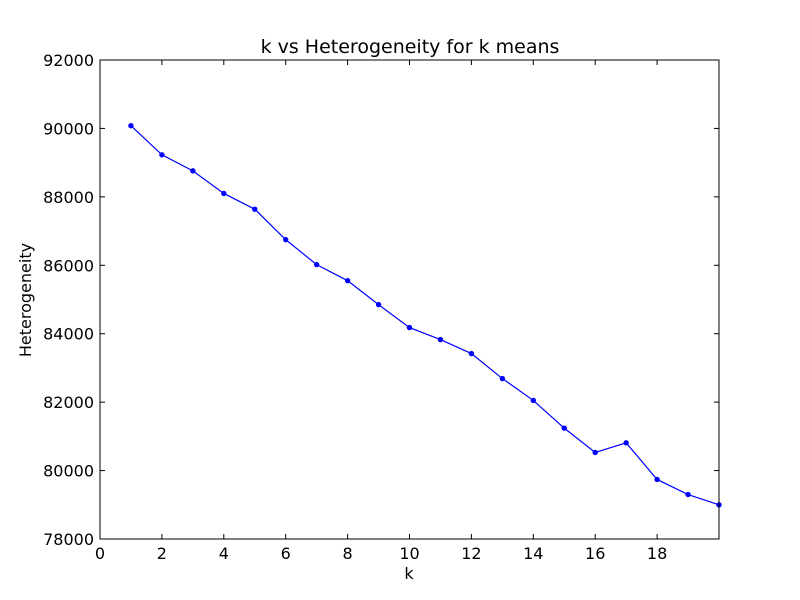  Describe the element at coordinates (471, 553) in the screenshot. I see `x-tick-label: 12` at that location.